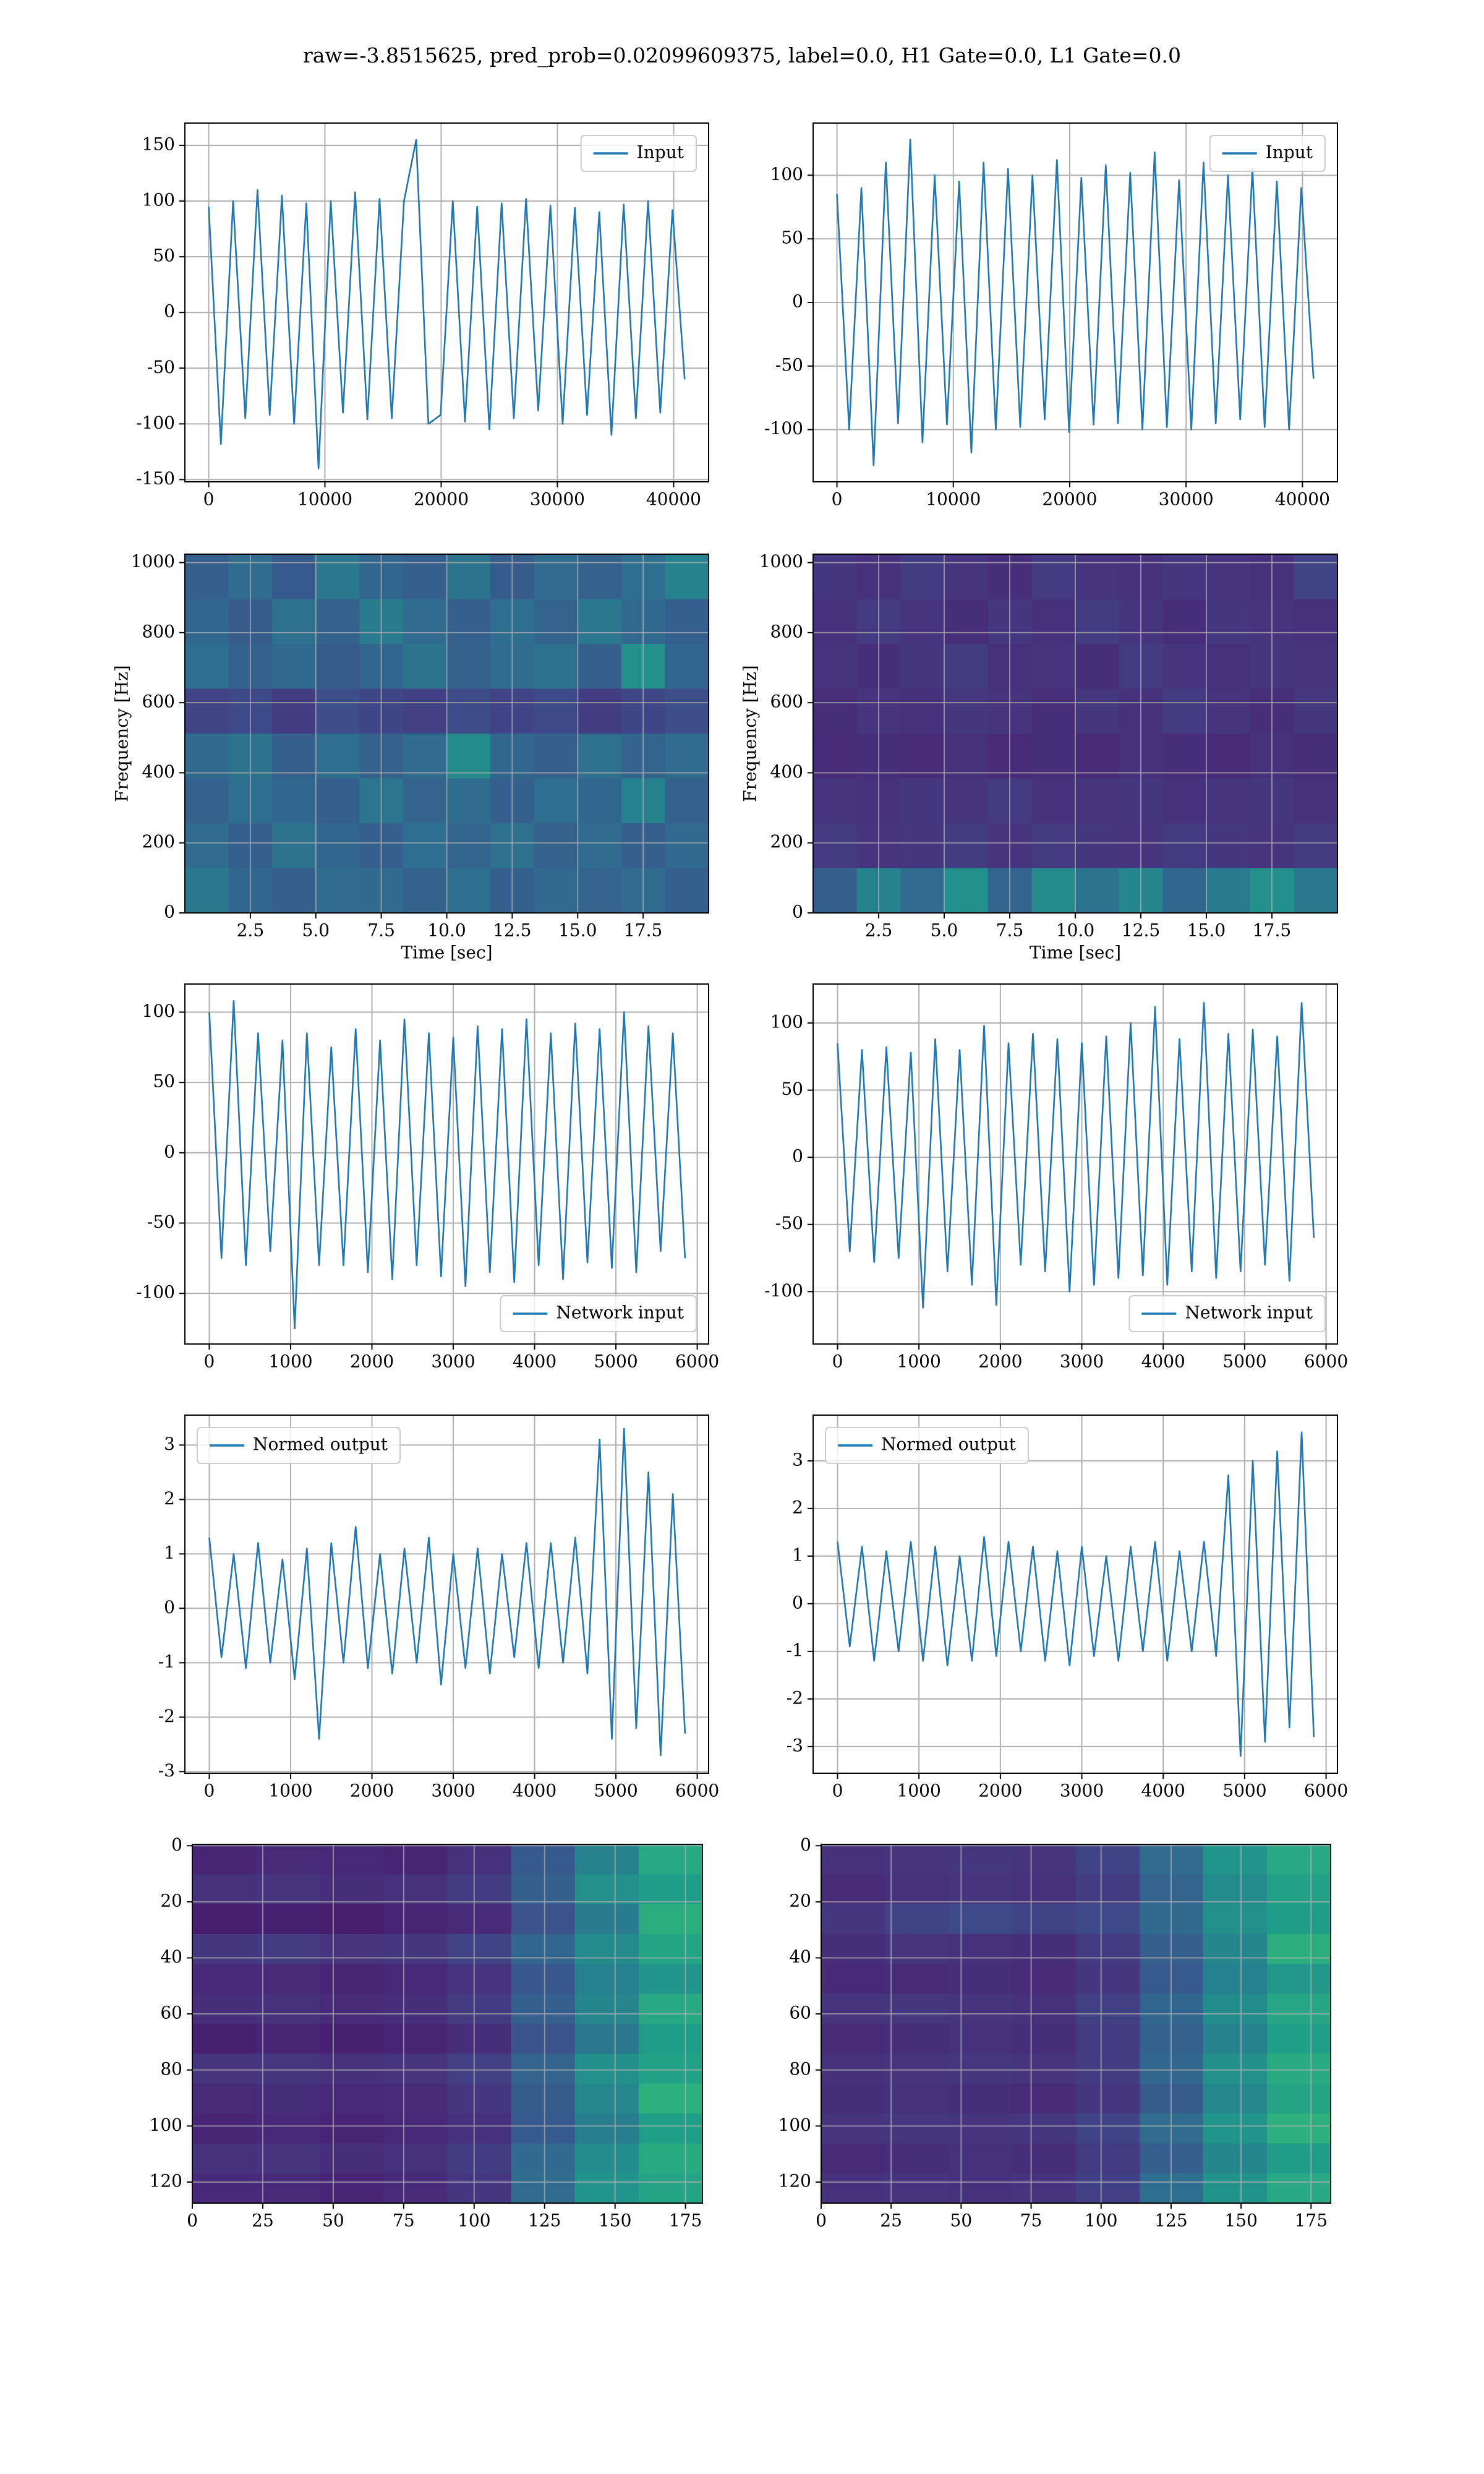 This screenshot has height=2474, width=1484. Describe the element at coordinates (1101, 2221) in the screenshot. I see `x-tick-label: 100` at that location.